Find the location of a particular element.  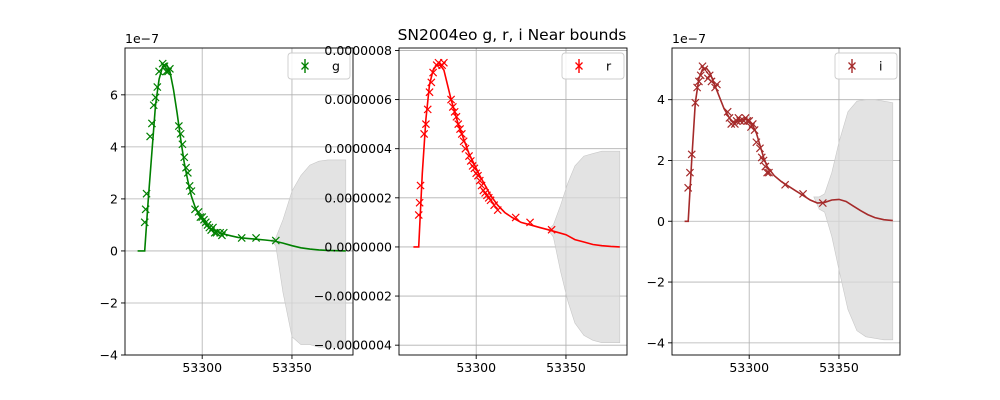

legend-g: g is located at coordinates (319, 66).